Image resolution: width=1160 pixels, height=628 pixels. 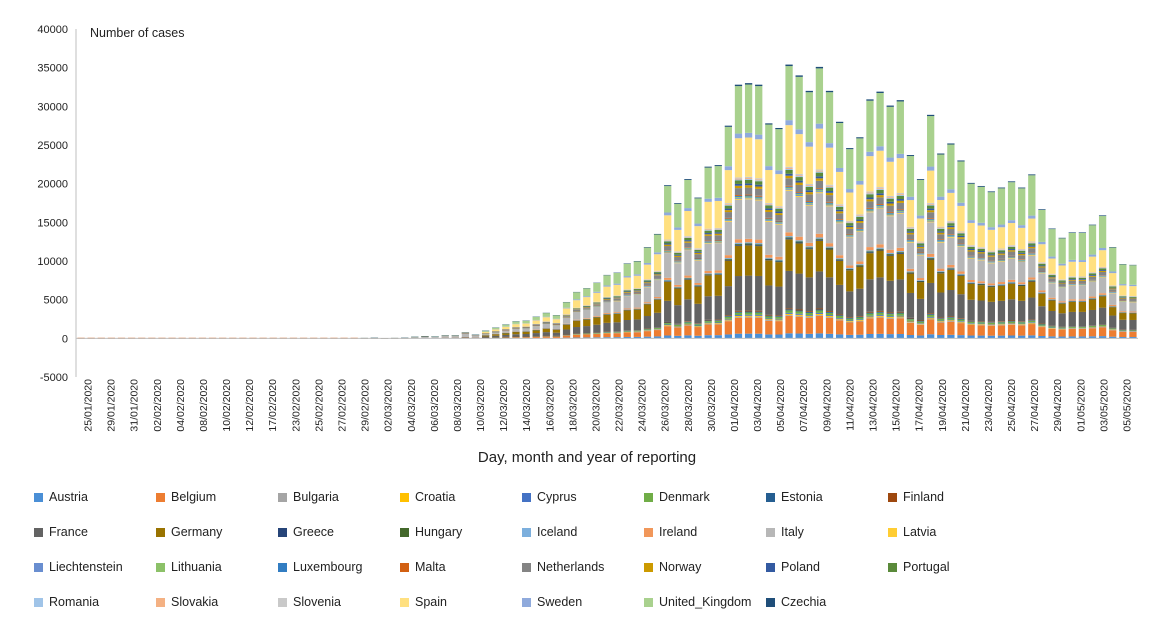 I want to click on x-tick-label: 27/02/2020, so click(x=343, y=405).